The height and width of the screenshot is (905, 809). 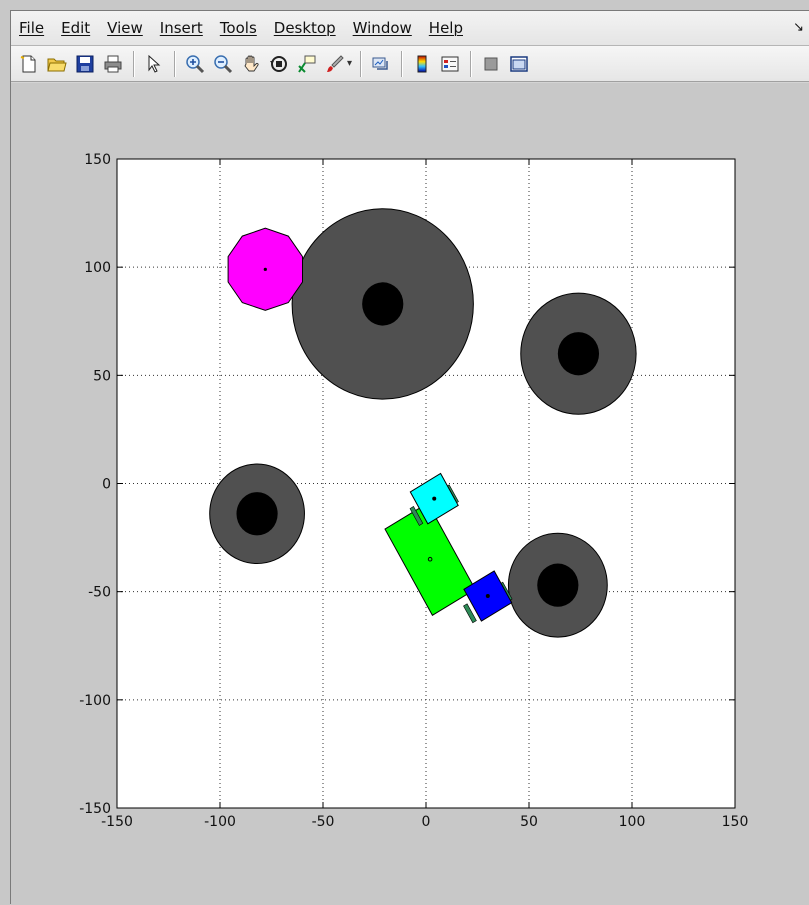 What do you see at coordinates (632, 822) in the screenshot?
I see `x-tick-label: 100` at bounding box center [632, 822].